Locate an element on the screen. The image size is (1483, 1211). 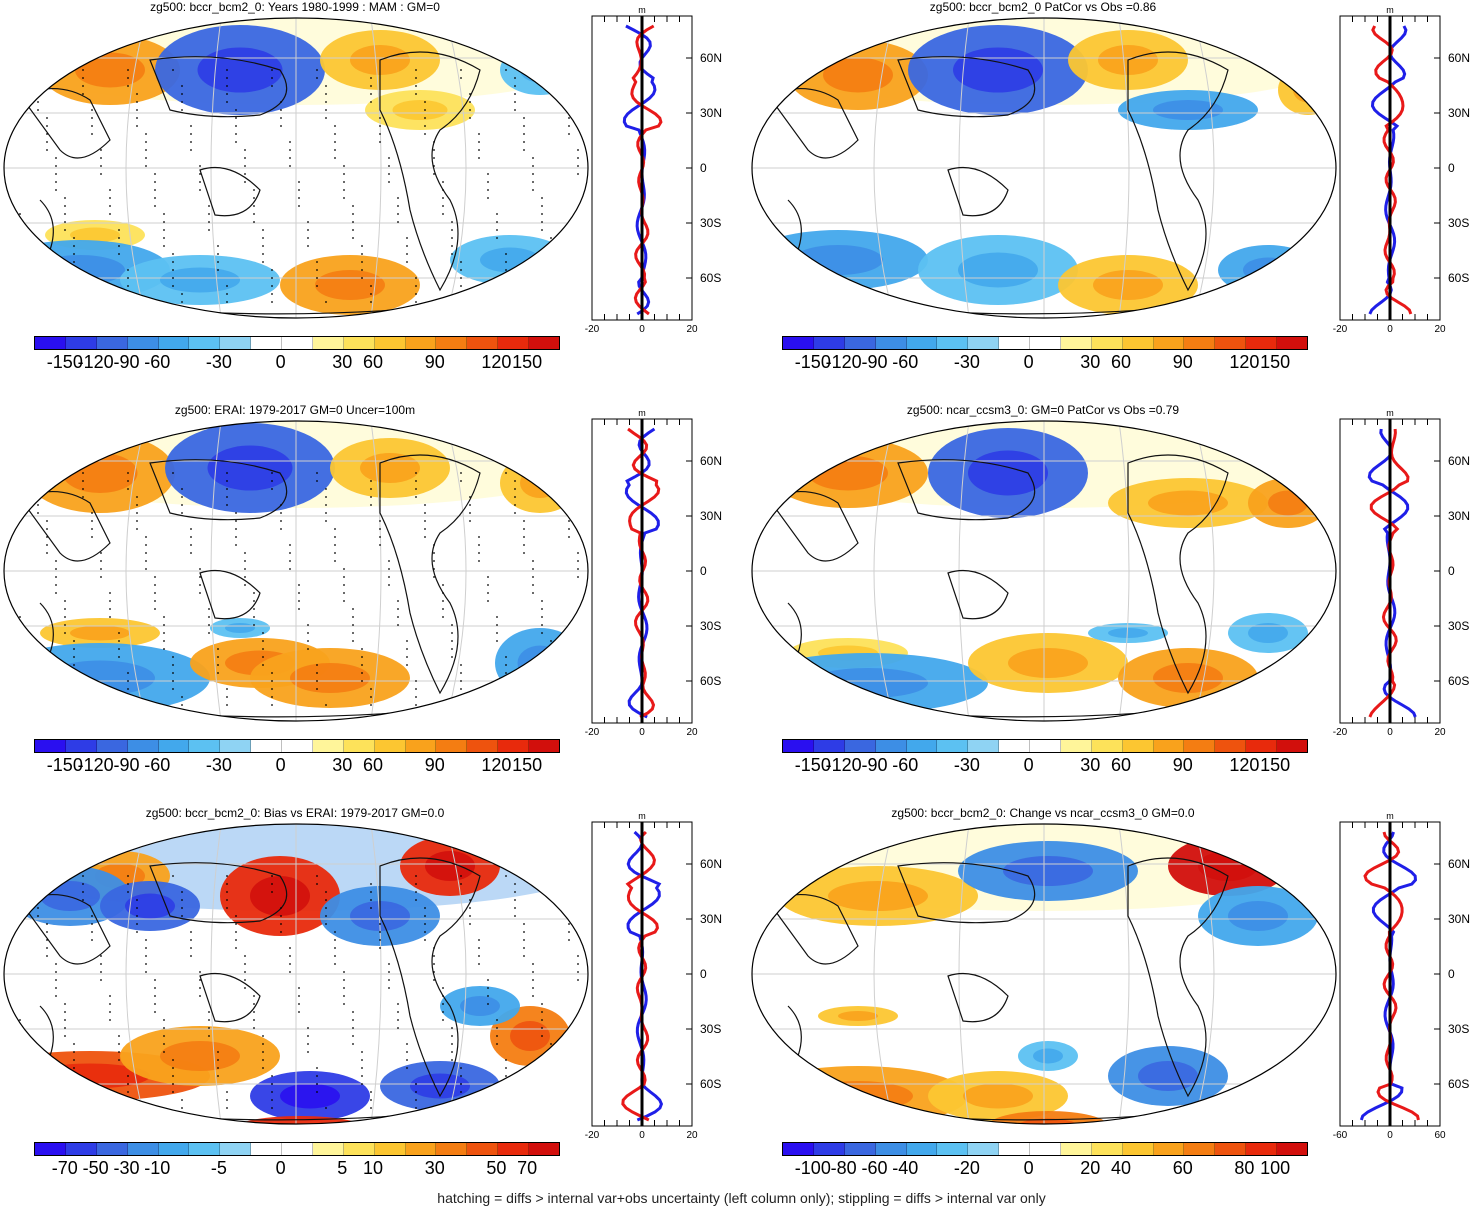
colorbar-tick-label: 30 is located at coordinates (342, 765).